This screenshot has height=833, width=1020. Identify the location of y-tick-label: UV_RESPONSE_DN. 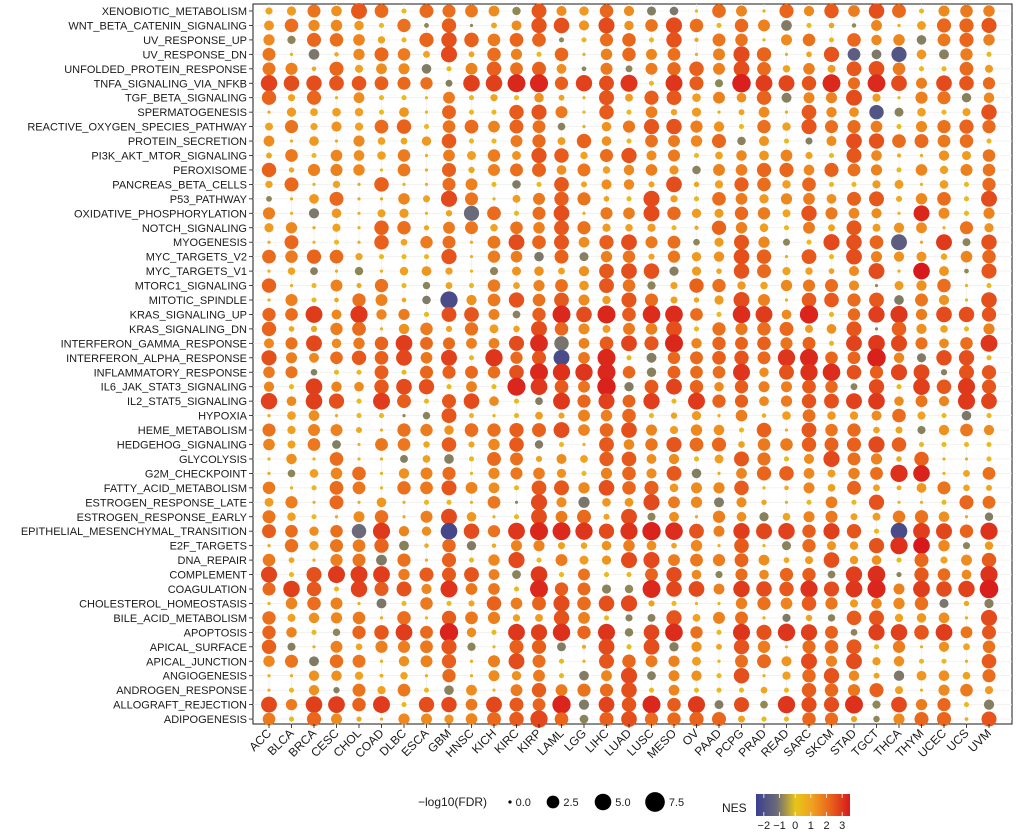
(194, 55).